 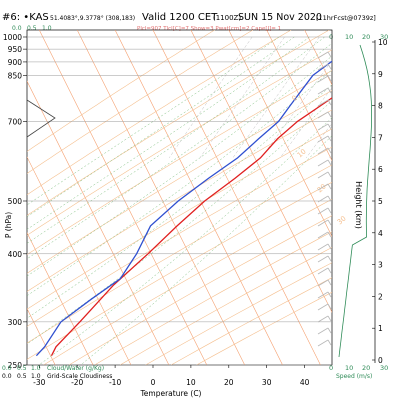 I want to click on x-axis-label: Temperature (C), so click(x=171, y=393).